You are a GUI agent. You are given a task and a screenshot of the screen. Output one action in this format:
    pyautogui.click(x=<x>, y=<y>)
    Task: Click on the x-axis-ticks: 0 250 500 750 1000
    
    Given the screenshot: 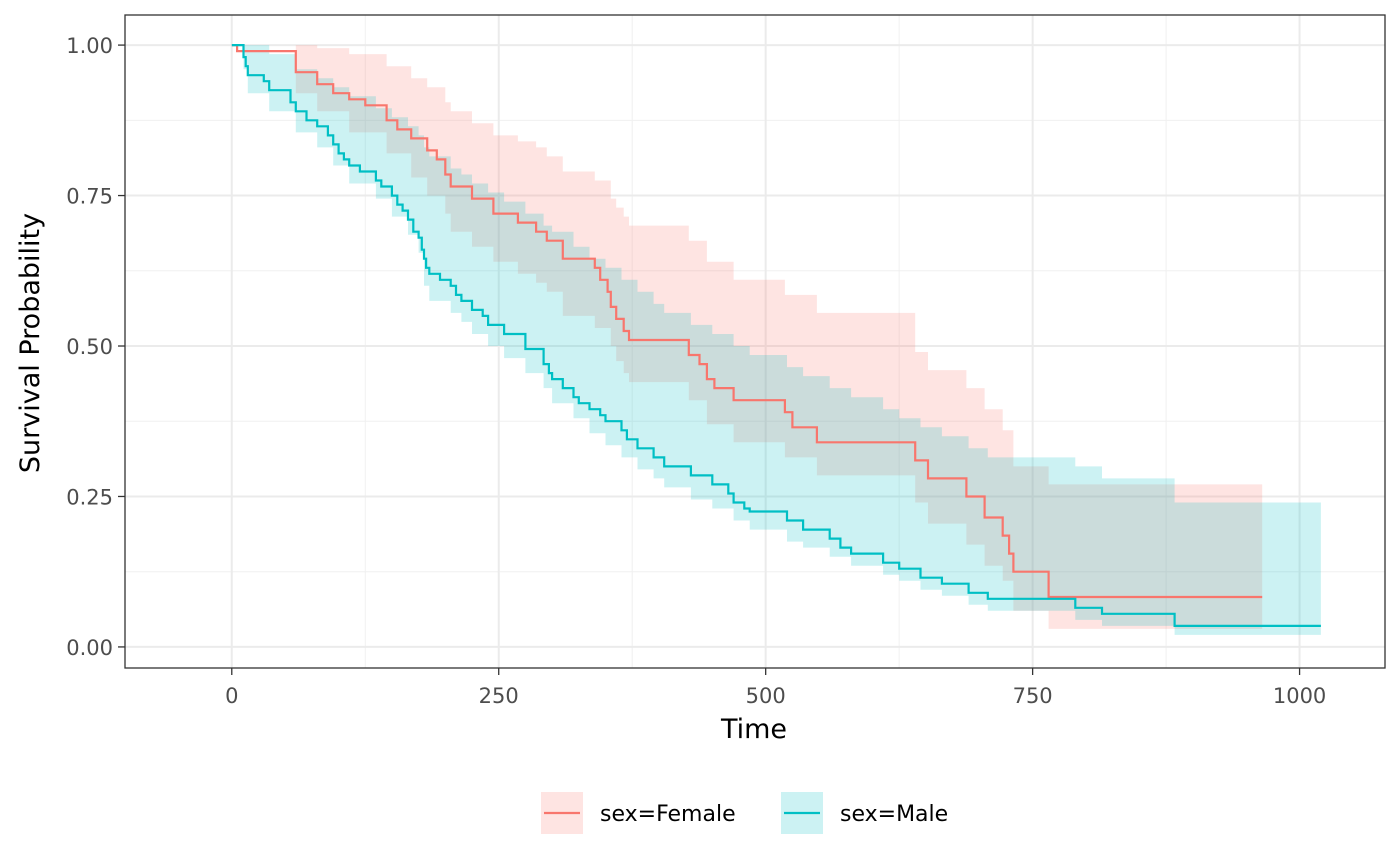 What is the action you would take?
    pyautogui.click(x=775, y=688)
    